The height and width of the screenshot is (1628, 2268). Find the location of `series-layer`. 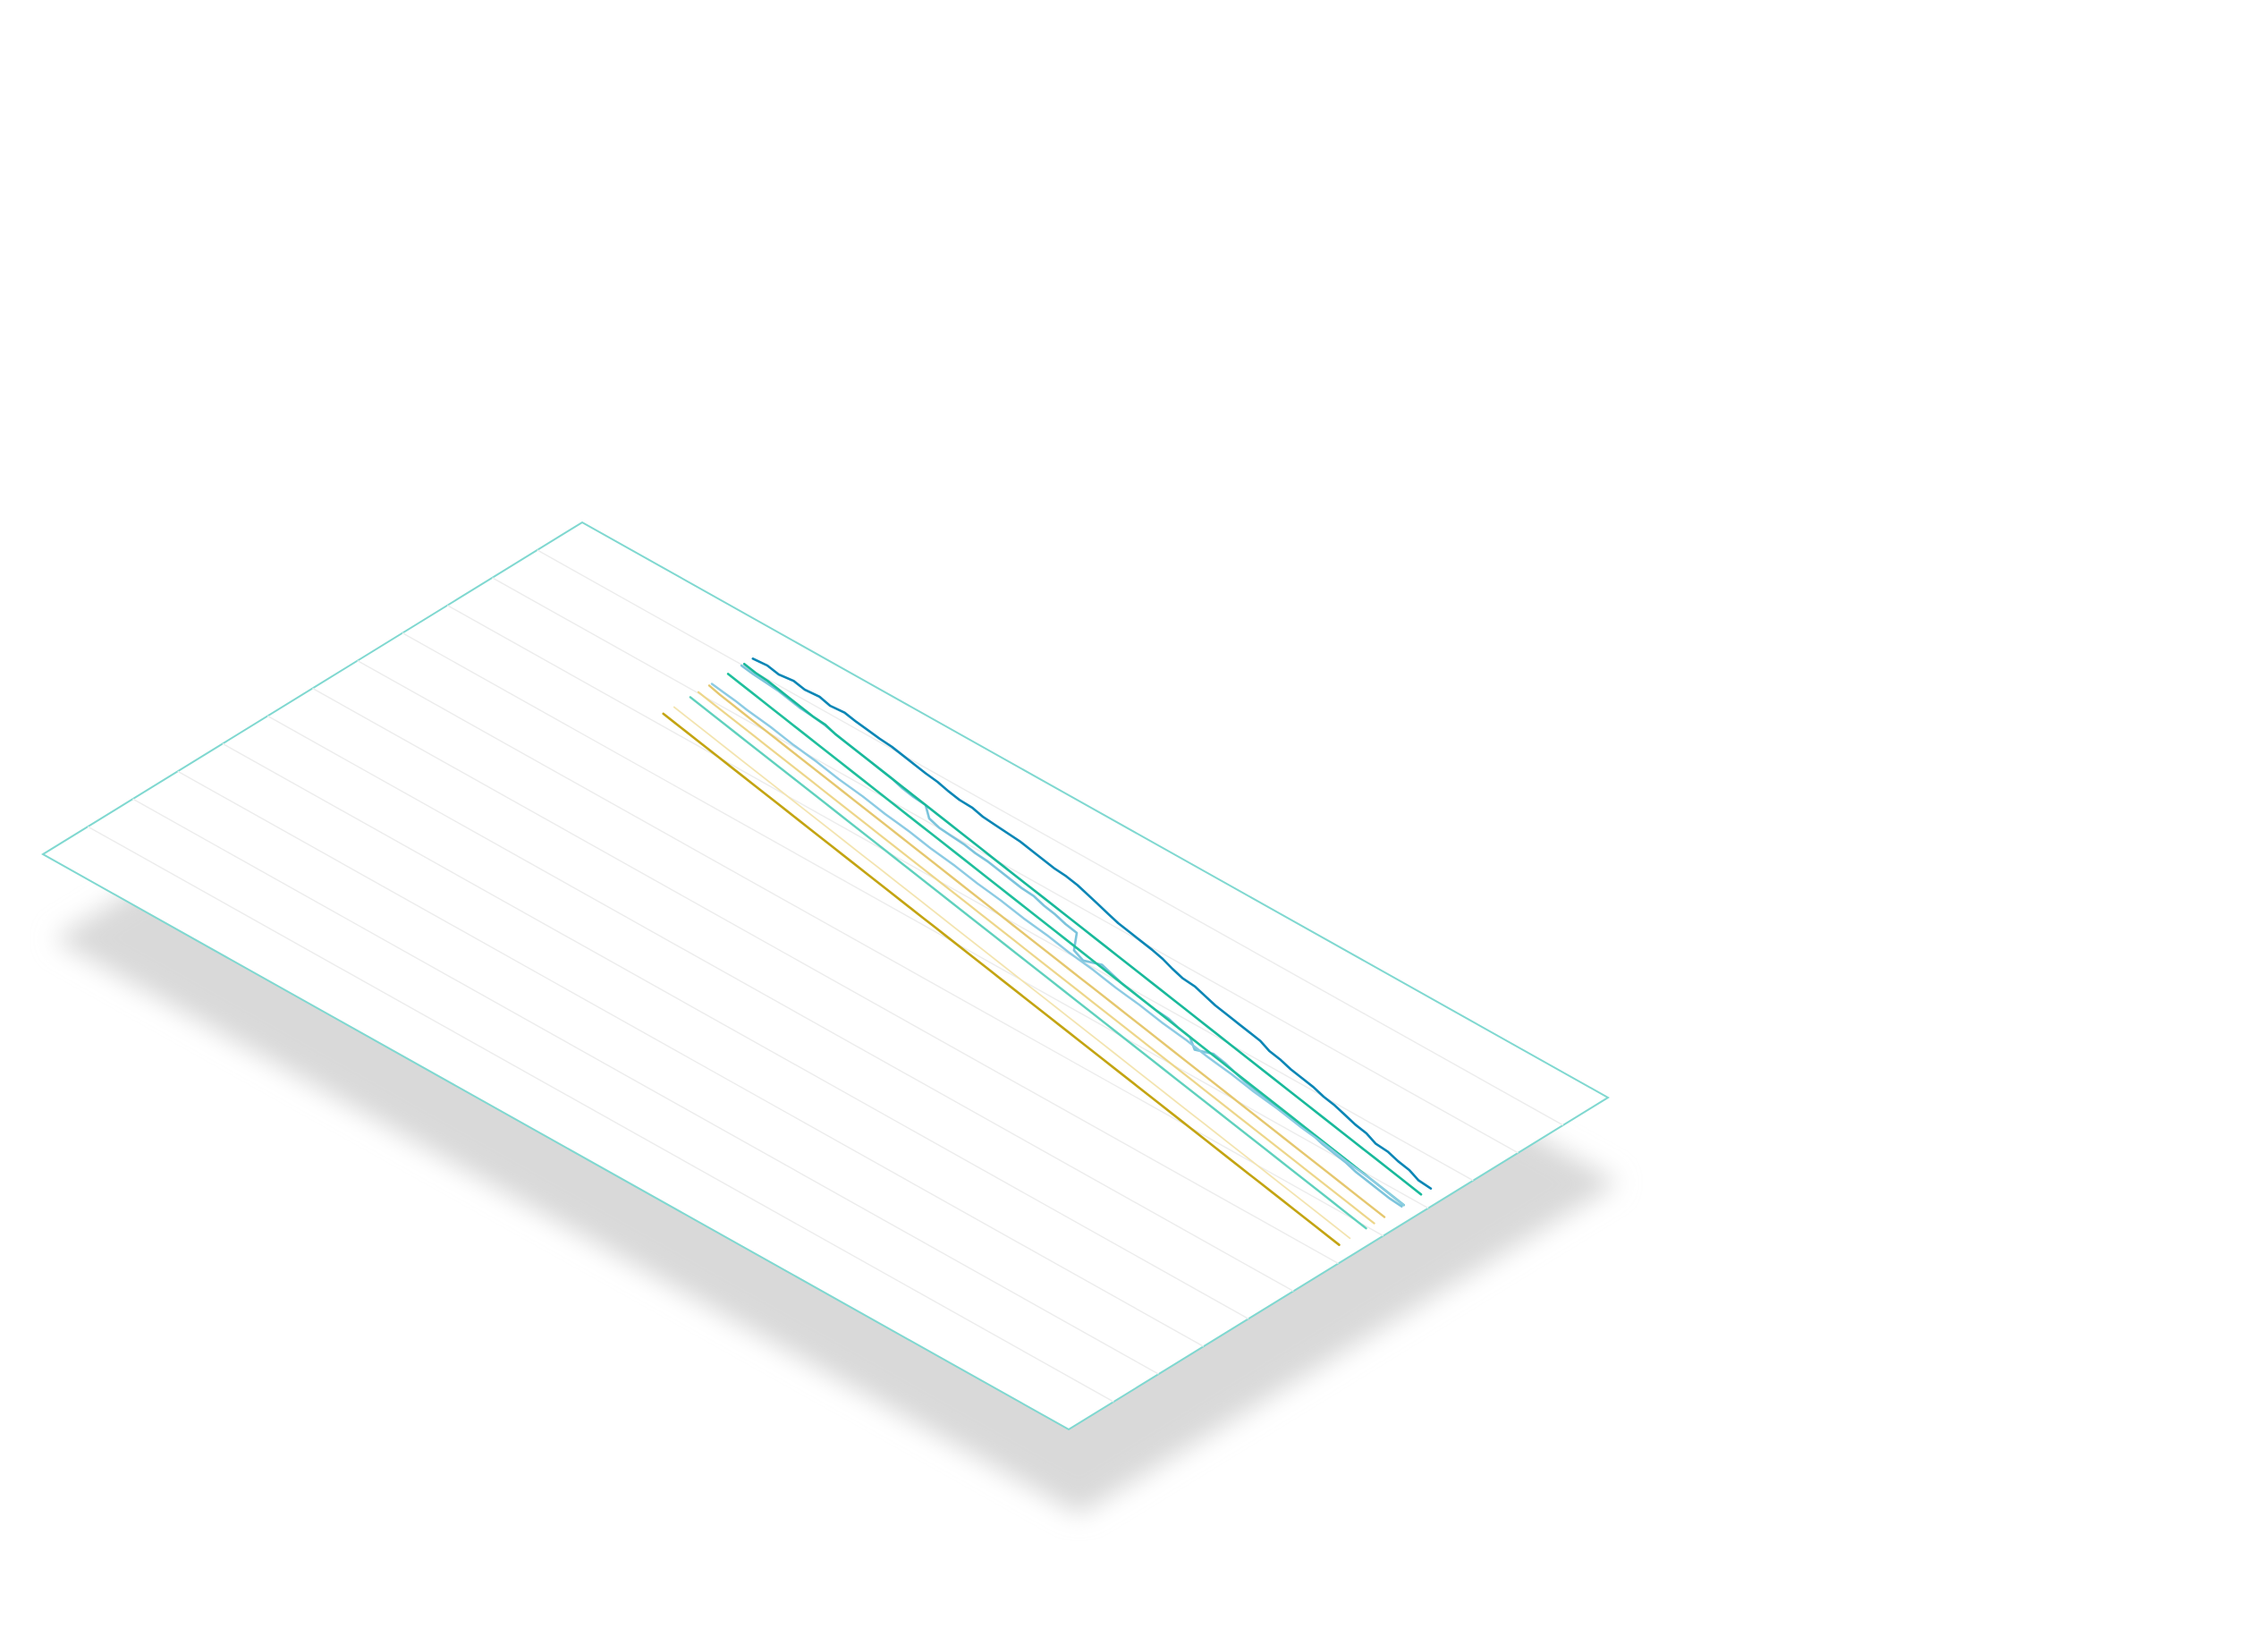

series-layer is located at coordinates (1047, 952).